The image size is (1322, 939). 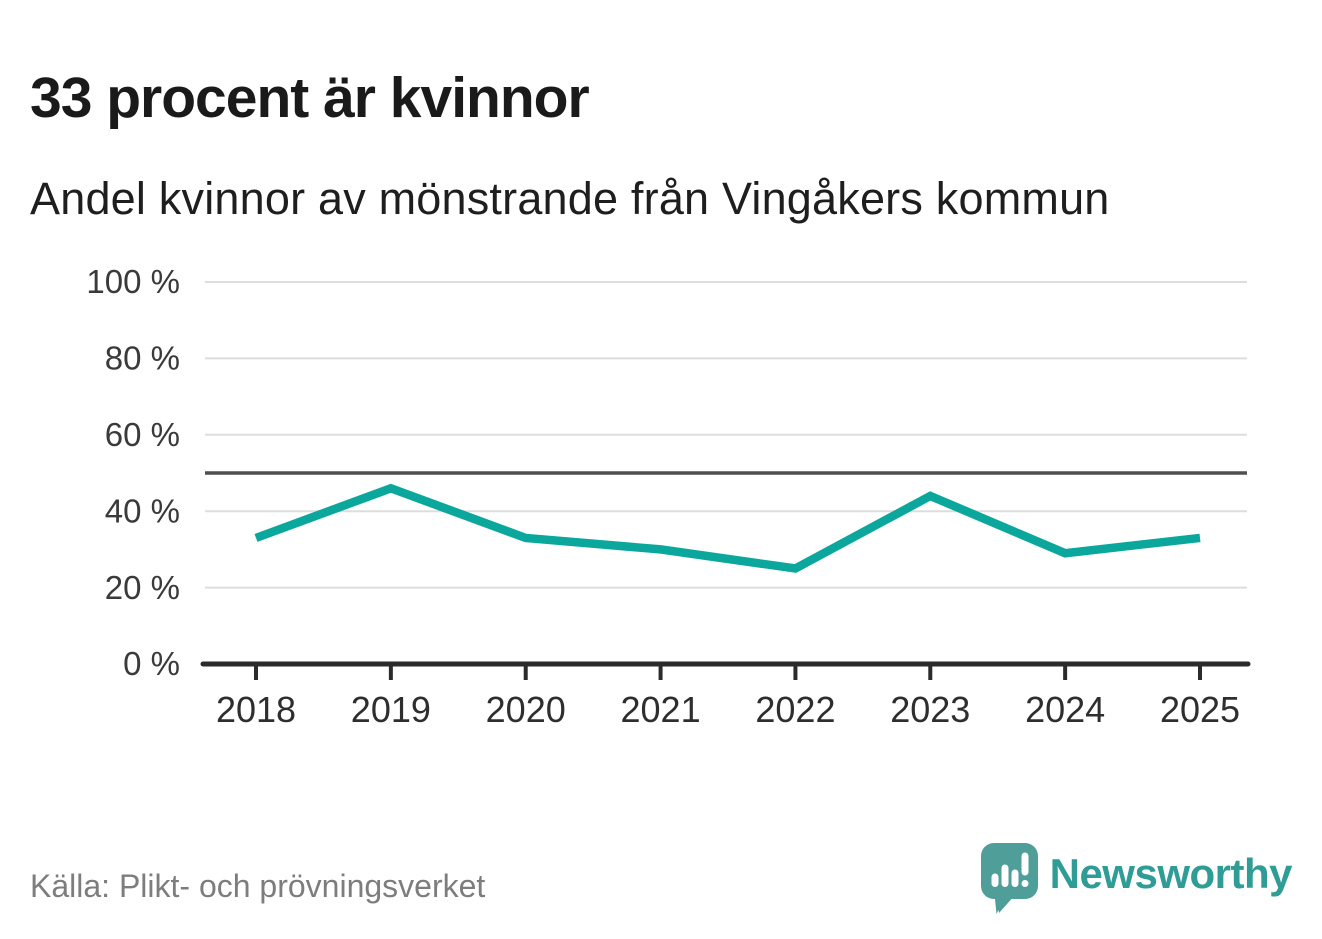 What do you see at coordinates (310, 98) in the screenshot?
I see `chart-title: 33 procent är kvinnor` at bounding box center [310, 98].